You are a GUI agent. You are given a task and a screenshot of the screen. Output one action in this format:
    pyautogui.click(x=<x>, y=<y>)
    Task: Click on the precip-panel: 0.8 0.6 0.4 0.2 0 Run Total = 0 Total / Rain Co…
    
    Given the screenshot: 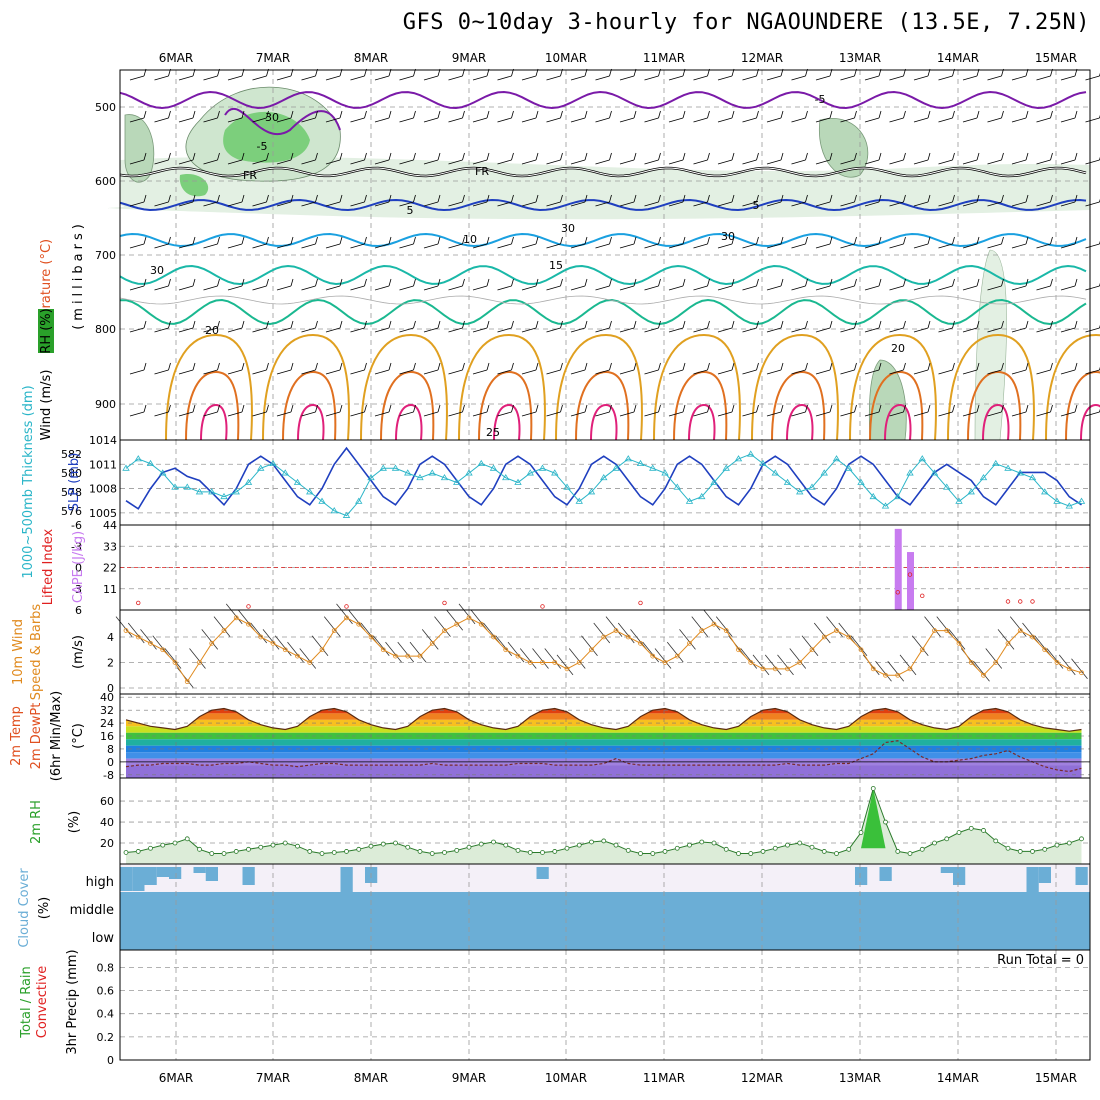 What is the action you would take?
    pyautogui.click(x=555, y=1008)
    